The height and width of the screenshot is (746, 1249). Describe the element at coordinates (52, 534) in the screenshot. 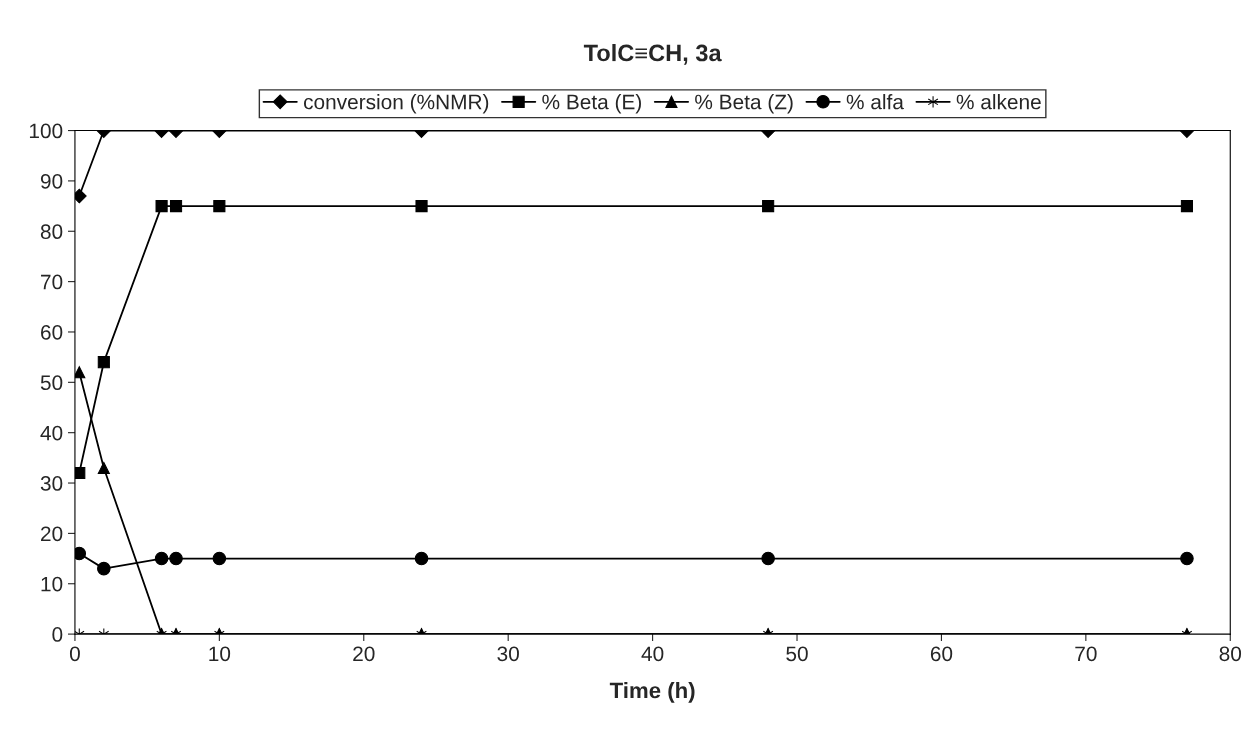

I see `y-tick-label: 20` at that location.